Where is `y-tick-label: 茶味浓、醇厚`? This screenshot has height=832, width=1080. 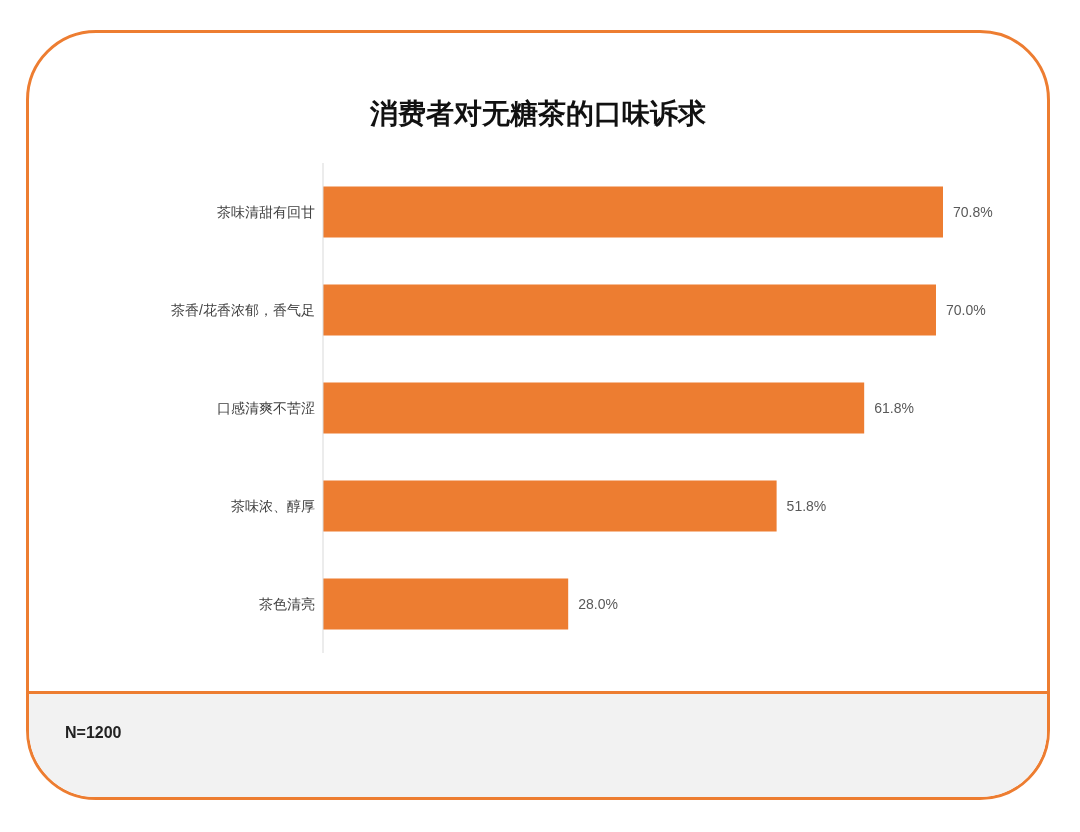 y-tick-label: 茶味浓、醇厚 is located at coordinates (273, 505).